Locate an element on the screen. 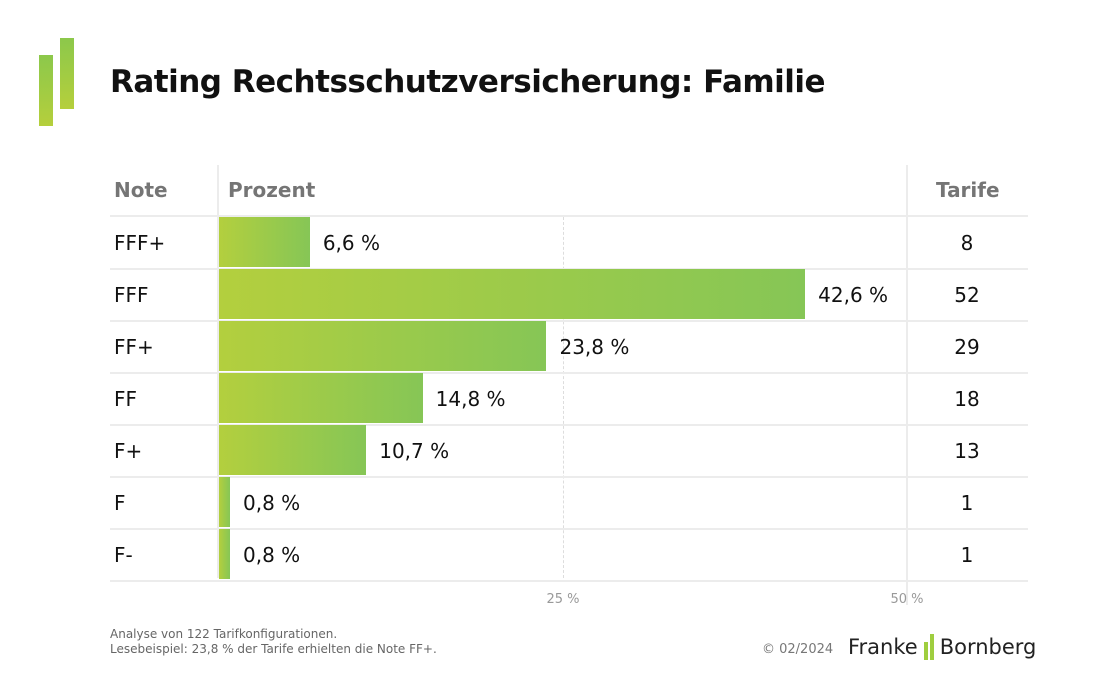 The image size is (1100, 688). footnote-line: Analyse von 122 Tarifkonfigurationen. is located at coordinates (224, 634).